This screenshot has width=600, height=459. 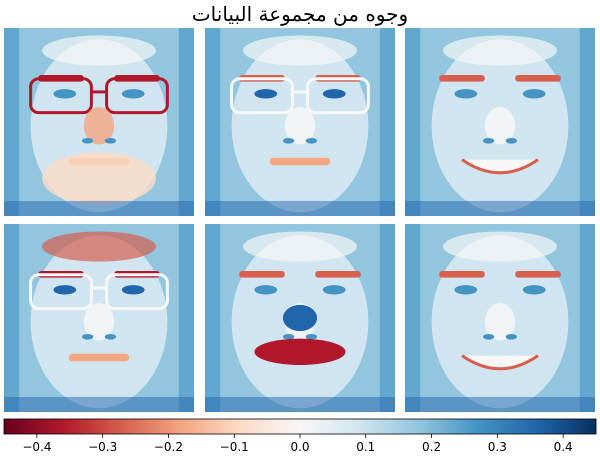 I want to click on colorbar-tick-label: −0.4, so click(x=36, y=447).